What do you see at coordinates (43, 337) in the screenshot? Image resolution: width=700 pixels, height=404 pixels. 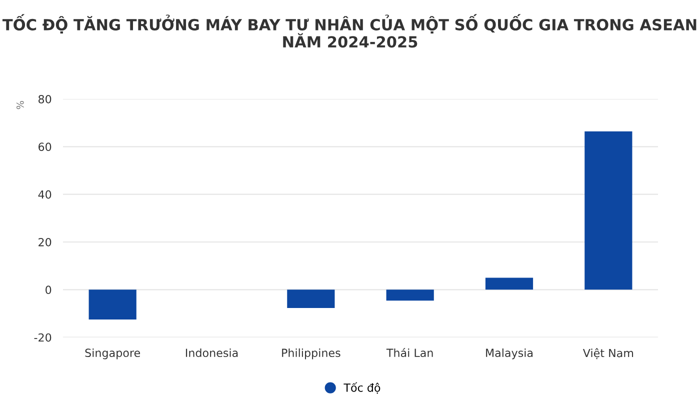 I see `y-tick-label: -20` at bounding box center [43, 337].